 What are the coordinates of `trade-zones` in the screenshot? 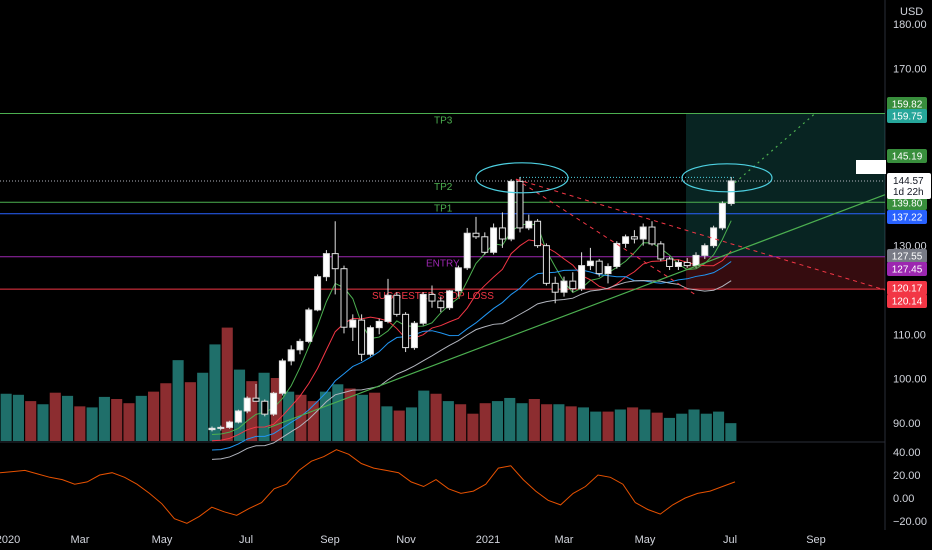 It's located at (785, 201).